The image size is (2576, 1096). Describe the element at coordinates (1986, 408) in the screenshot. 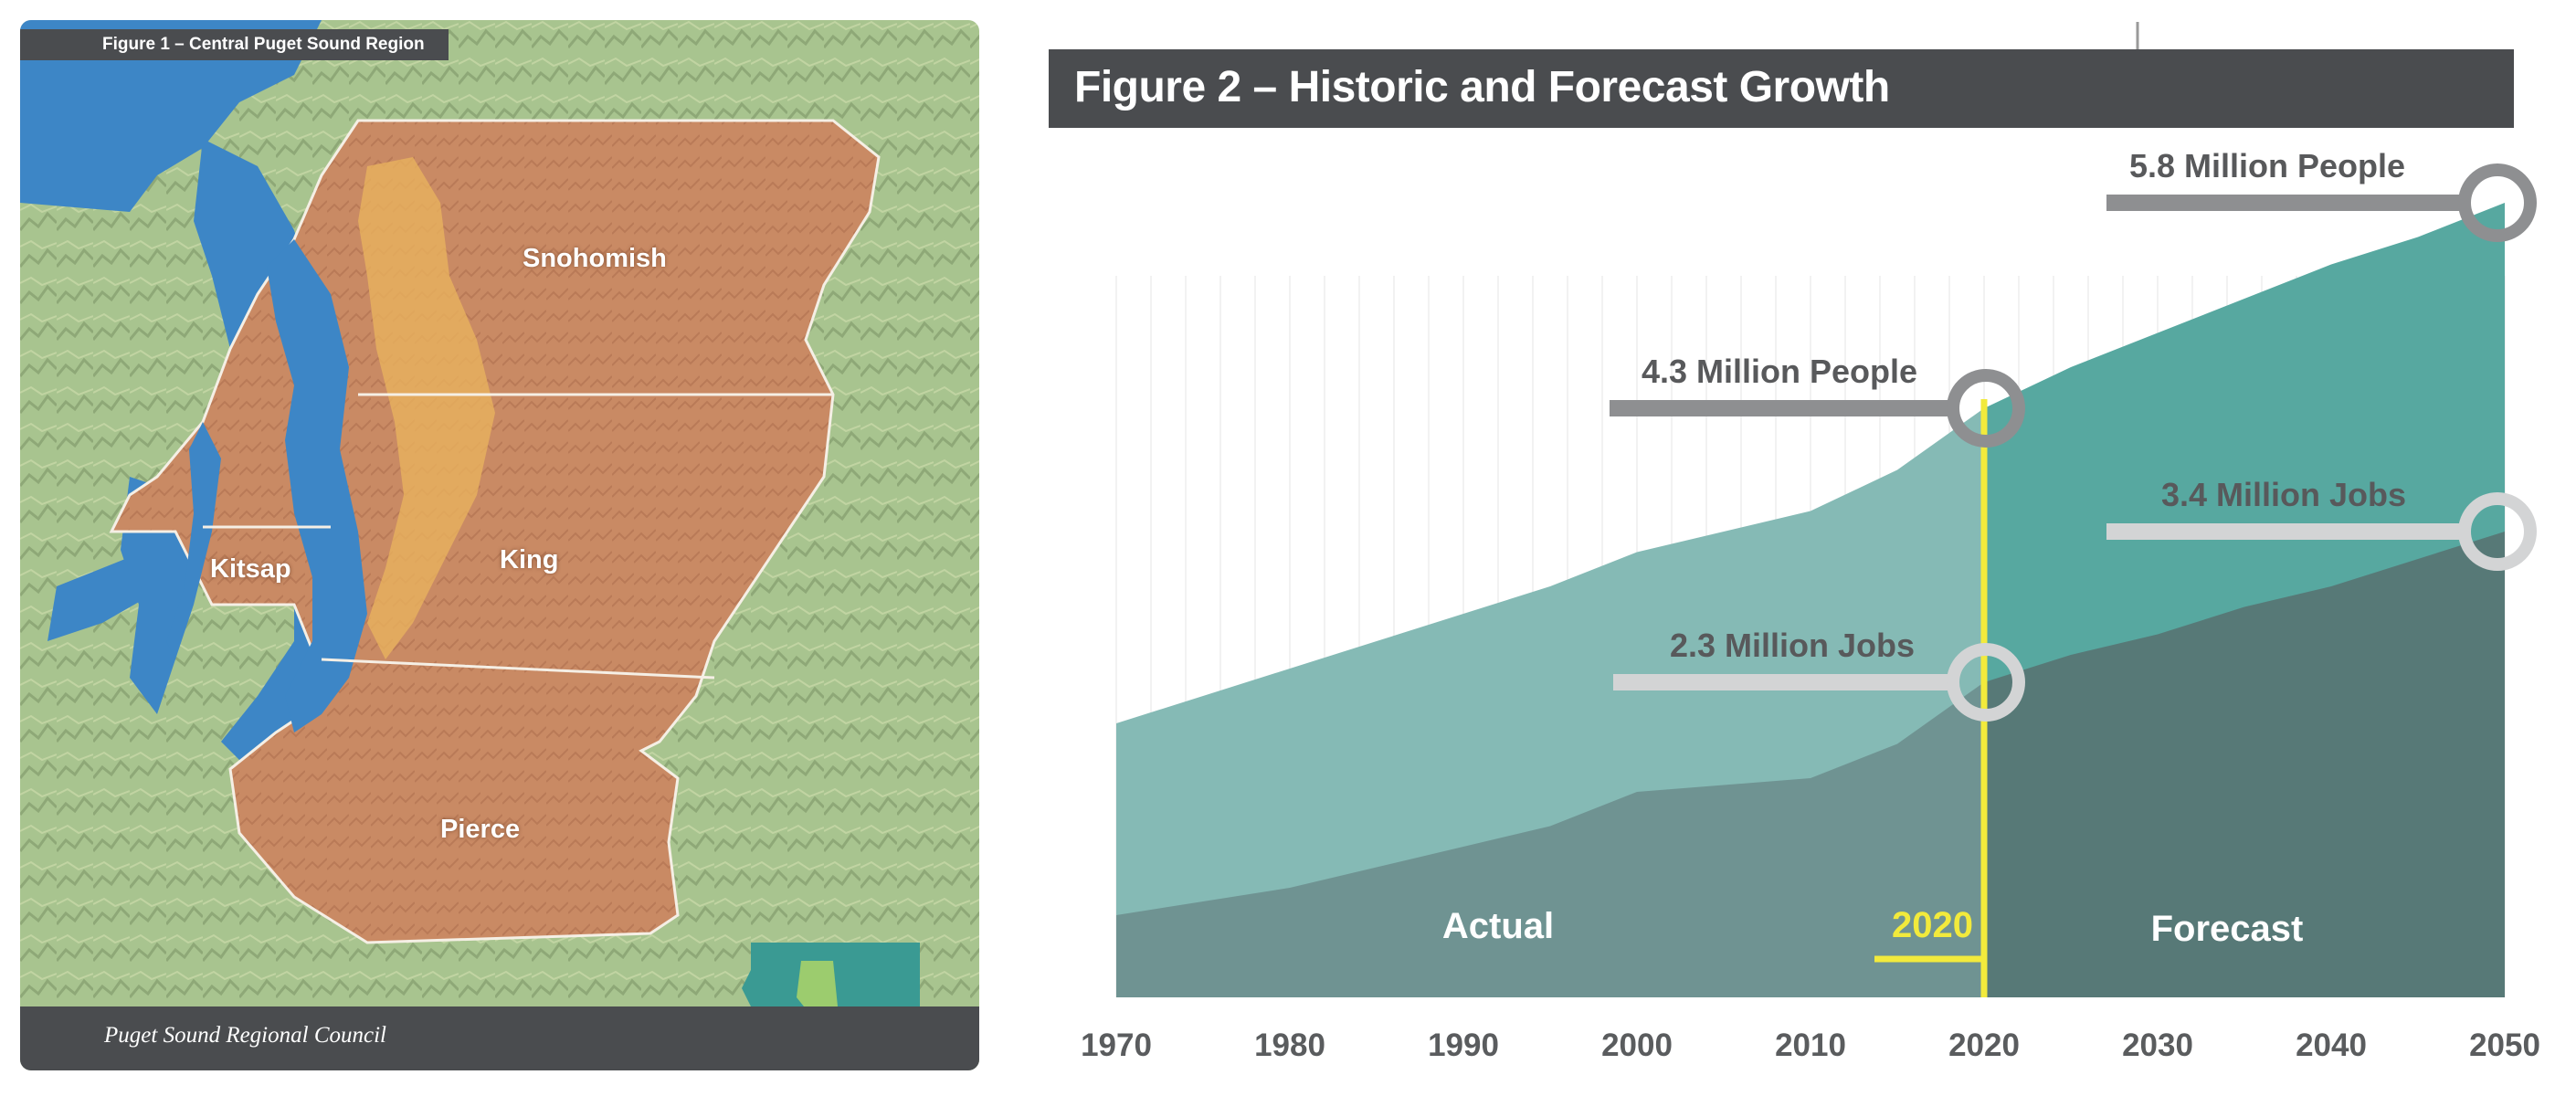

I see `callout-people-2020-marker` at that location.